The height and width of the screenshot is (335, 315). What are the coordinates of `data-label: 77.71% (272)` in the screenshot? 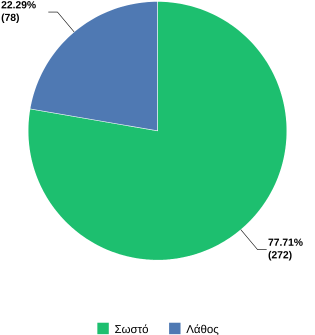 It's located at (285, 249).